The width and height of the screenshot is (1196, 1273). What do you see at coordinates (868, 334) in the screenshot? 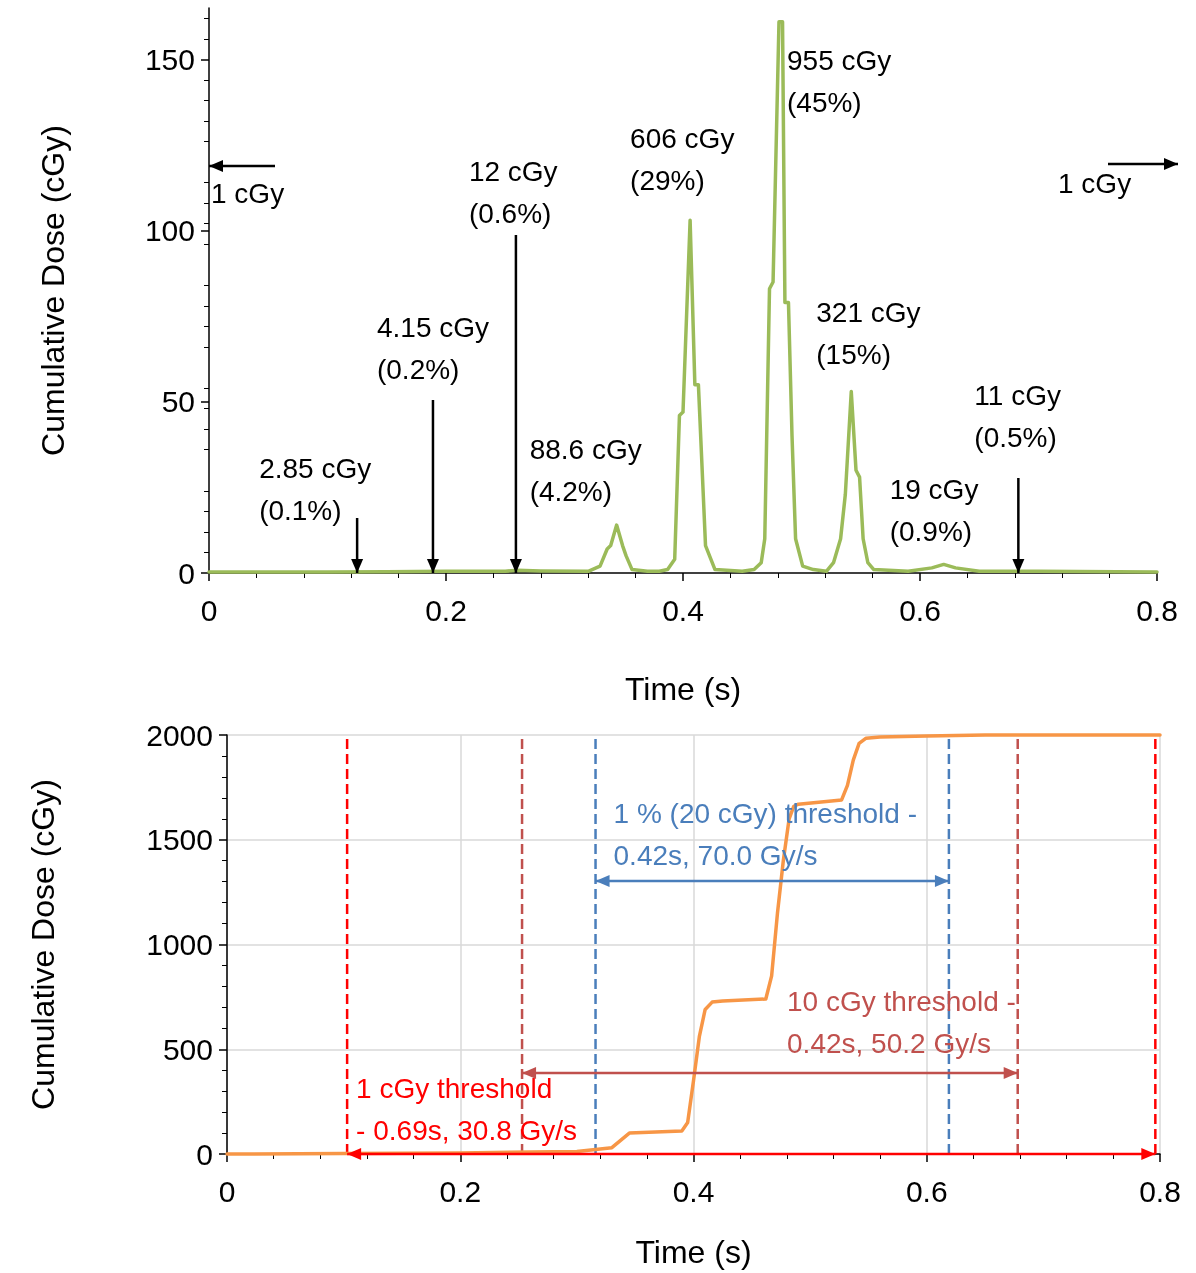
I see `annotation: 321 cGy (15%)` at bounding box center [868, 334].